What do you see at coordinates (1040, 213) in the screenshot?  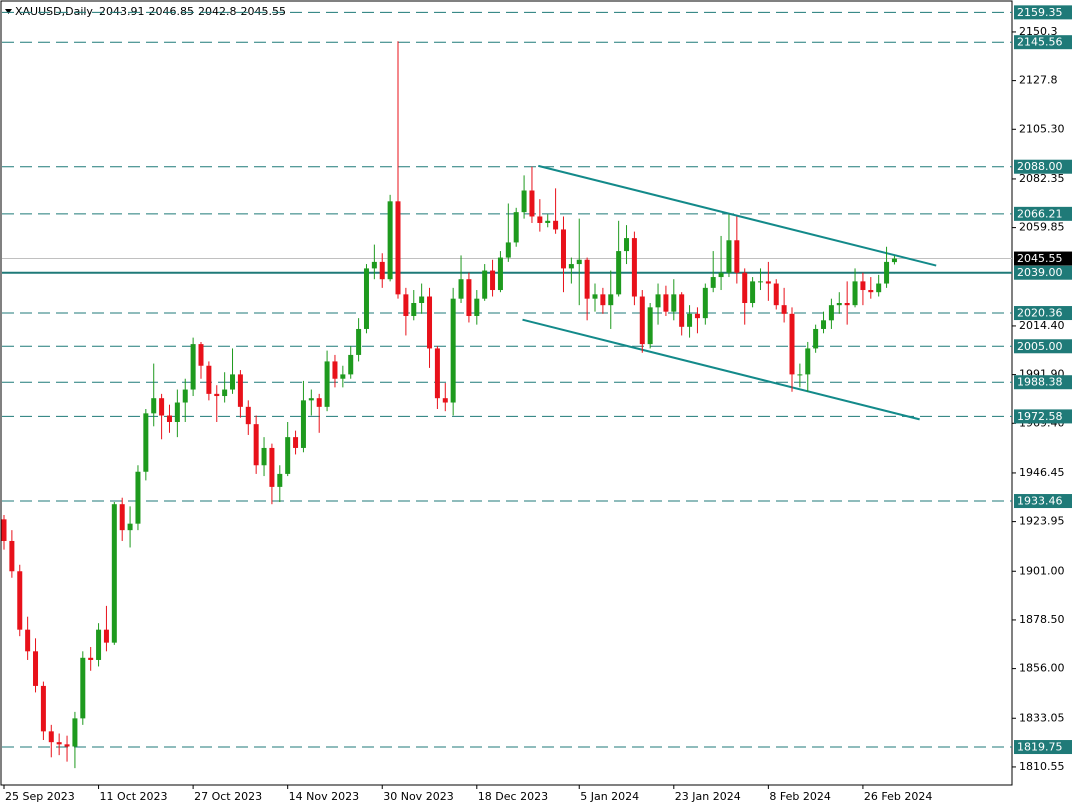 I see `level-label: 2066.21` at bounding box center [1040, 213].